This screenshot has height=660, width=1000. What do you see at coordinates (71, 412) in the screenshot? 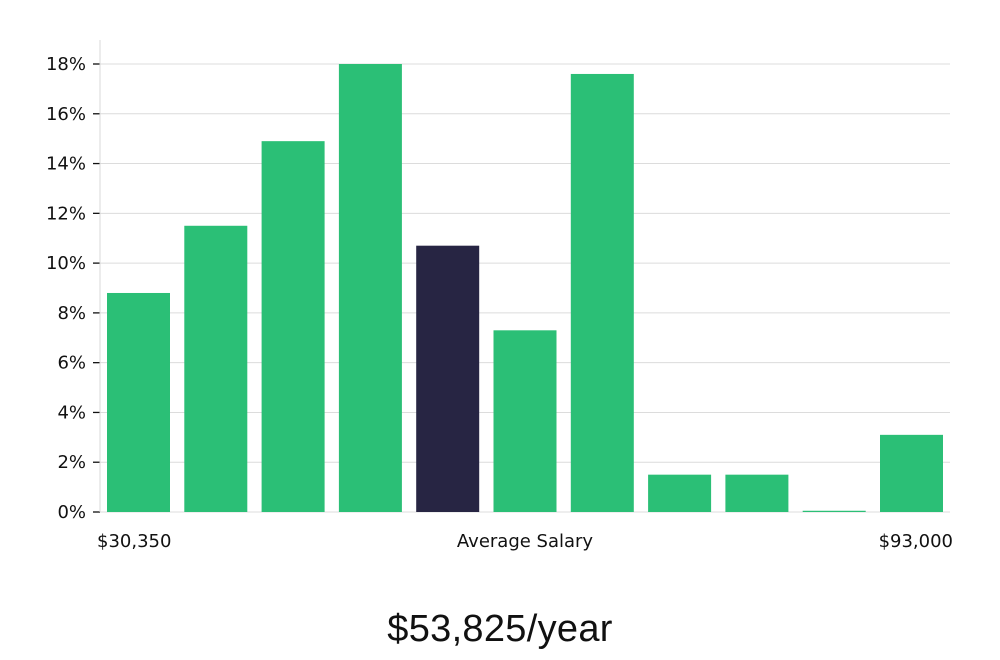
I see `y-tick-label: 4%` at bounding box center [71, 412].